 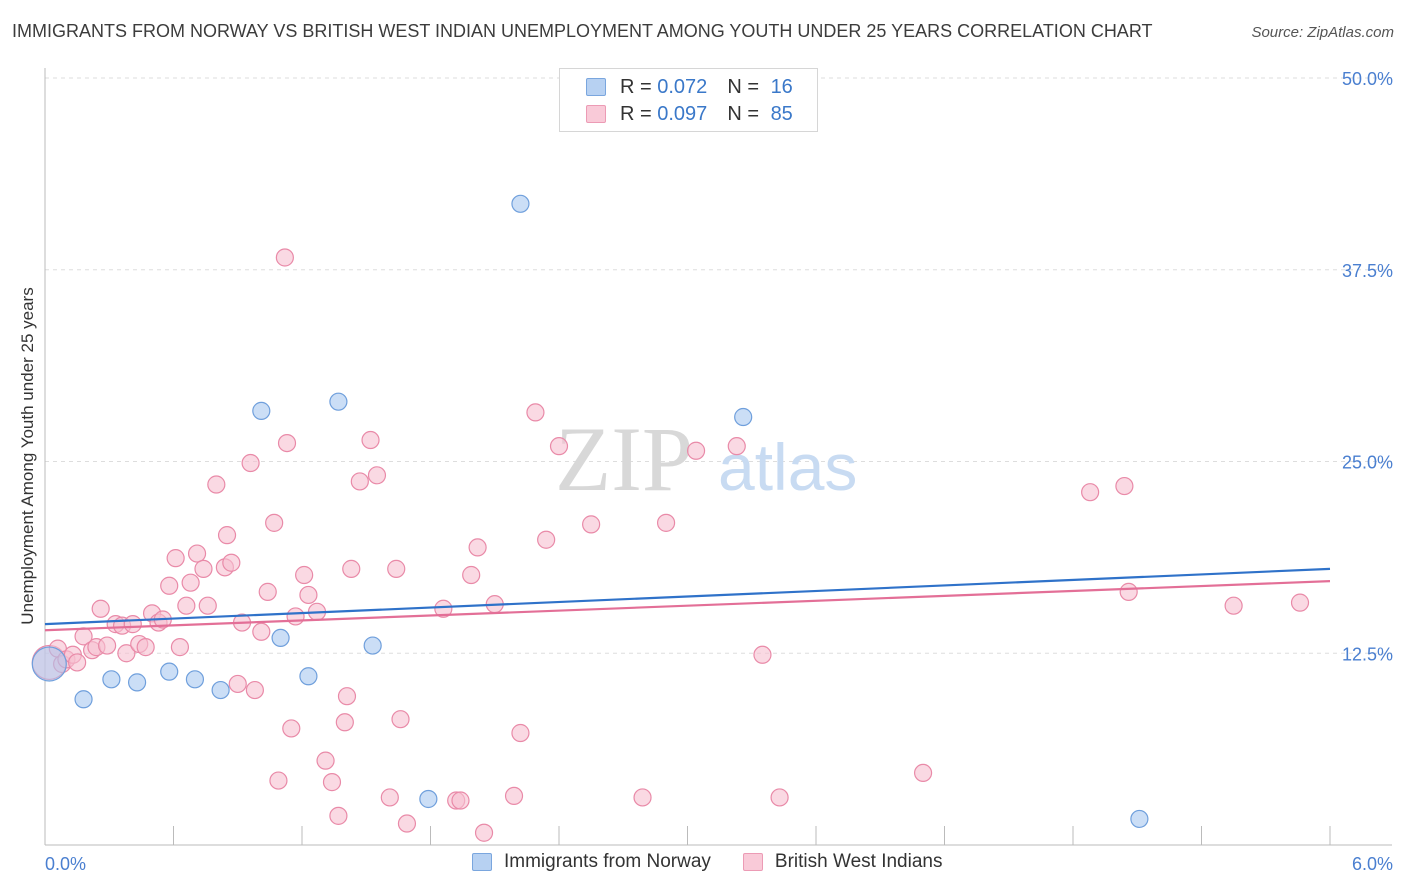 I want to click on y-axis-label: Unemployment Among Youth under 25 years, so click(x=27, y=456).